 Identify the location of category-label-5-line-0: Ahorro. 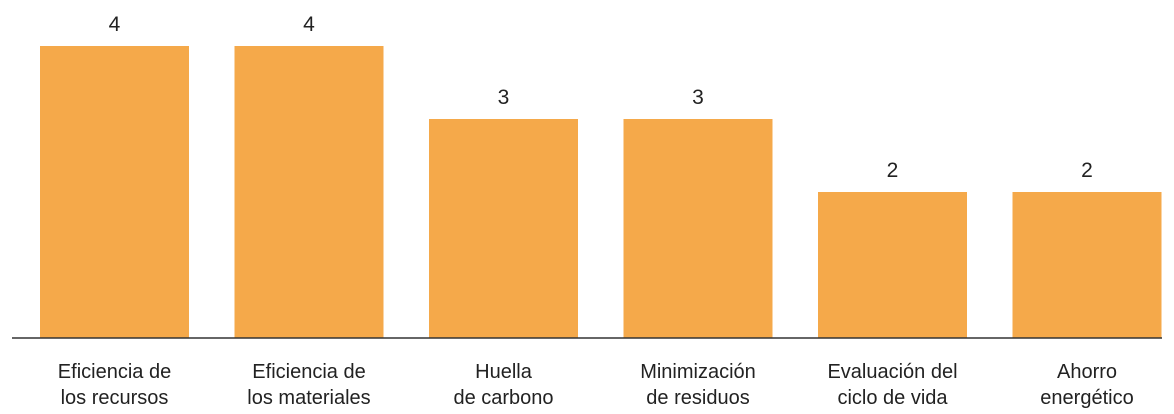
(1087, 372).